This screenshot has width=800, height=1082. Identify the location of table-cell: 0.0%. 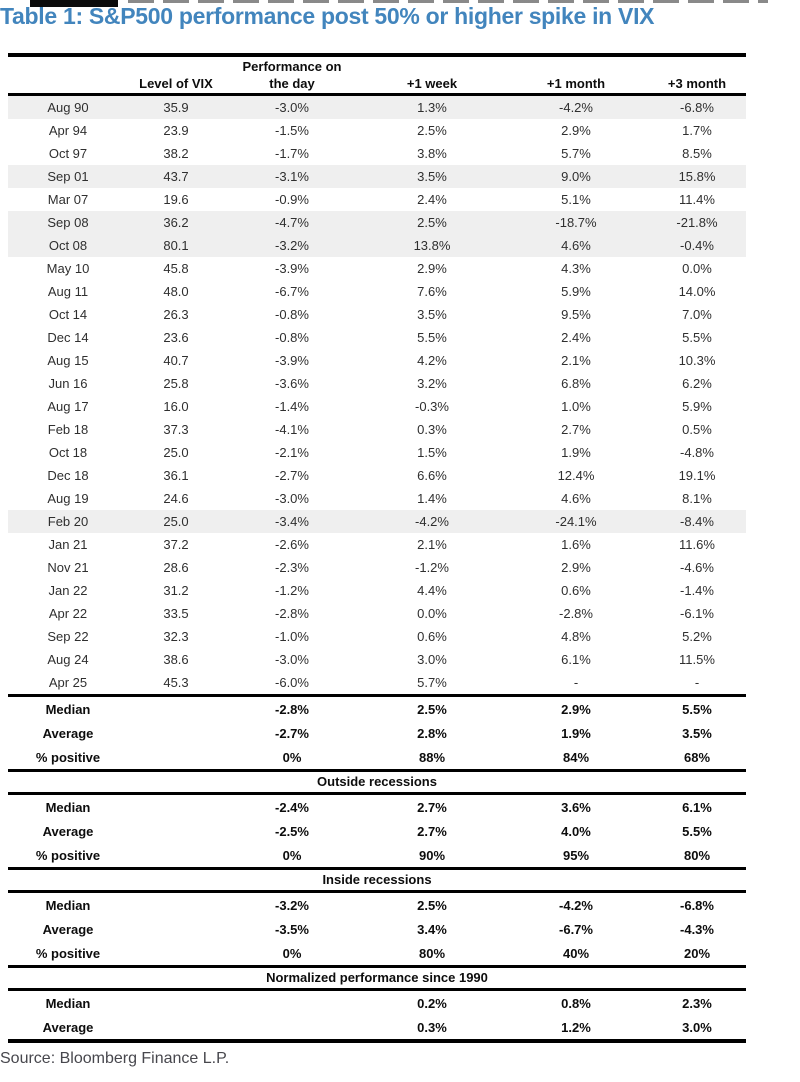
(697, 268).